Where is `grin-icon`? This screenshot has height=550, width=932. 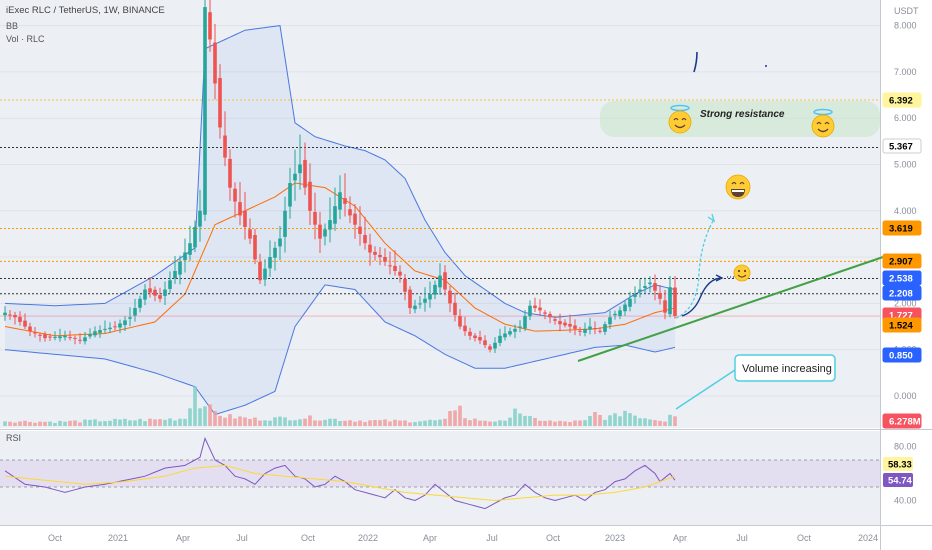 grin-icon is located at coordinates (738, 187).